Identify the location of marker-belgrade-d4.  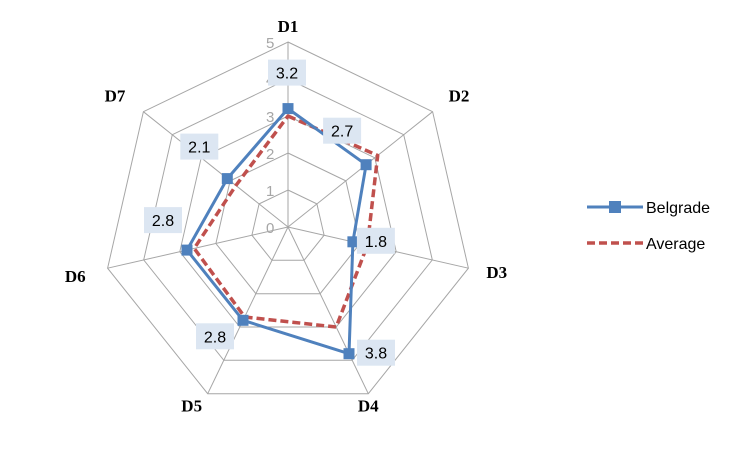
(349, 354).